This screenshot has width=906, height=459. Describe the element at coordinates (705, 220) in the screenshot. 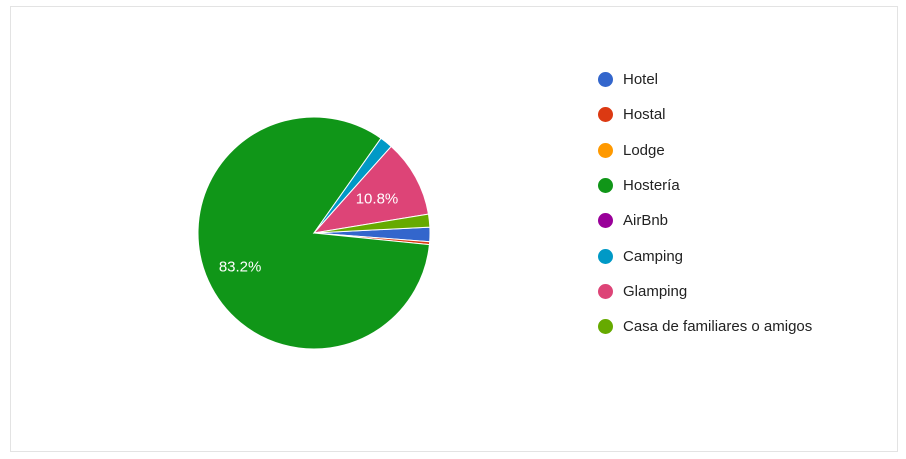

I see `legend-item-airbnb: AirBnb` at that location.